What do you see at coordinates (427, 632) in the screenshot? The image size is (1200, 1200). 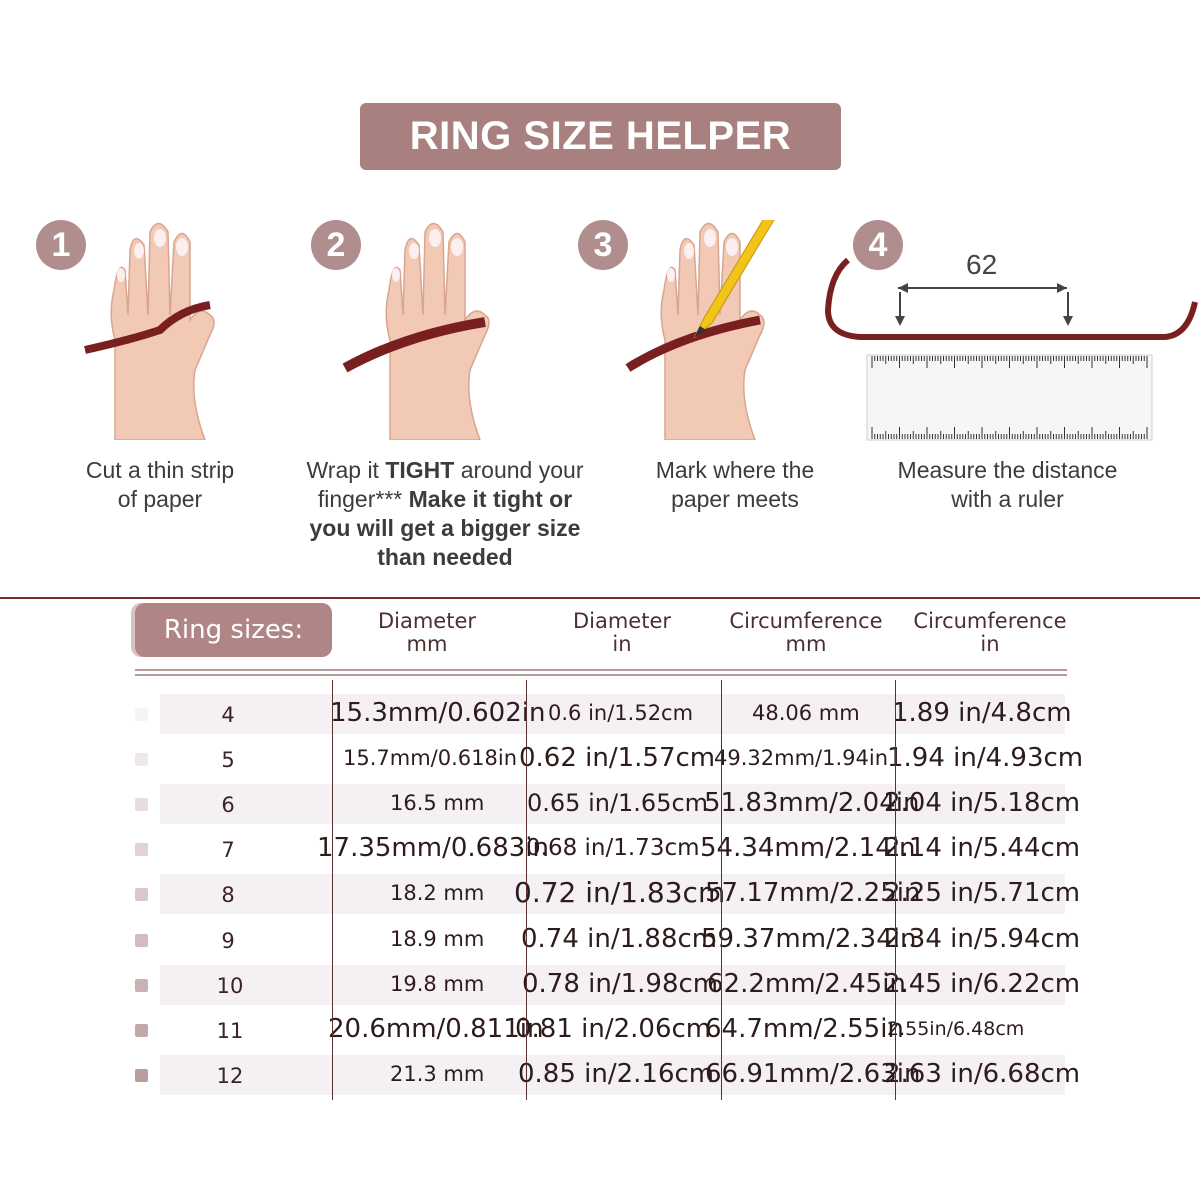 I see `header-diameter-mm: Diameter mm` at bounding box center [427, 632].